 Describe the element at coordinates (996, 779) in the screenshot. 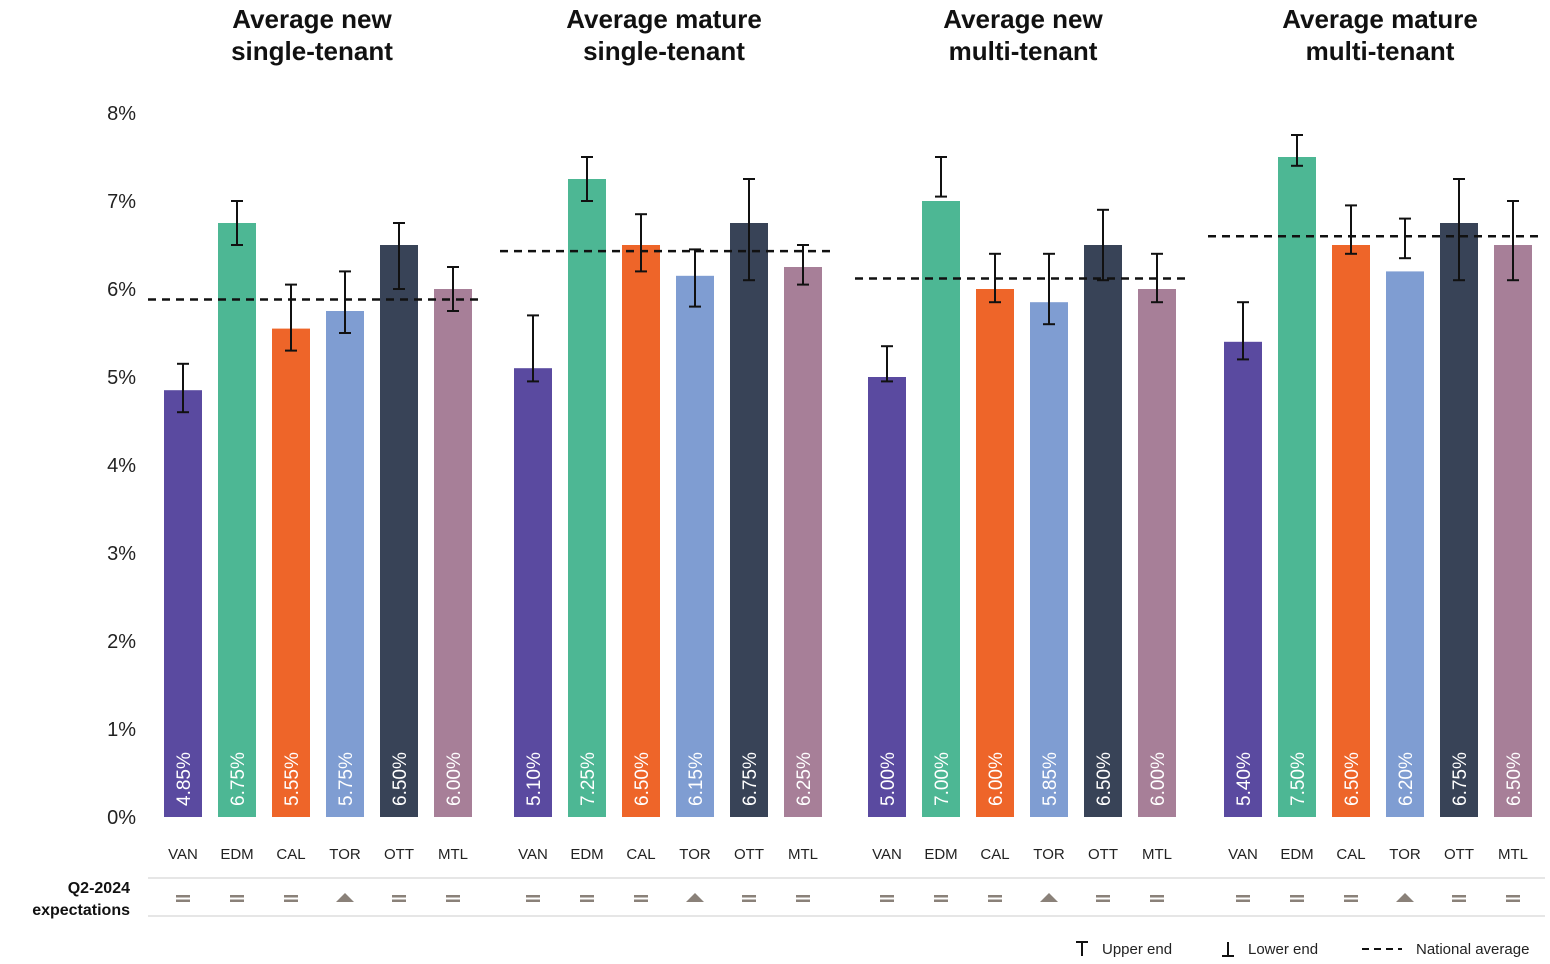

I see `bar-value-label: 6.00%` at that location.